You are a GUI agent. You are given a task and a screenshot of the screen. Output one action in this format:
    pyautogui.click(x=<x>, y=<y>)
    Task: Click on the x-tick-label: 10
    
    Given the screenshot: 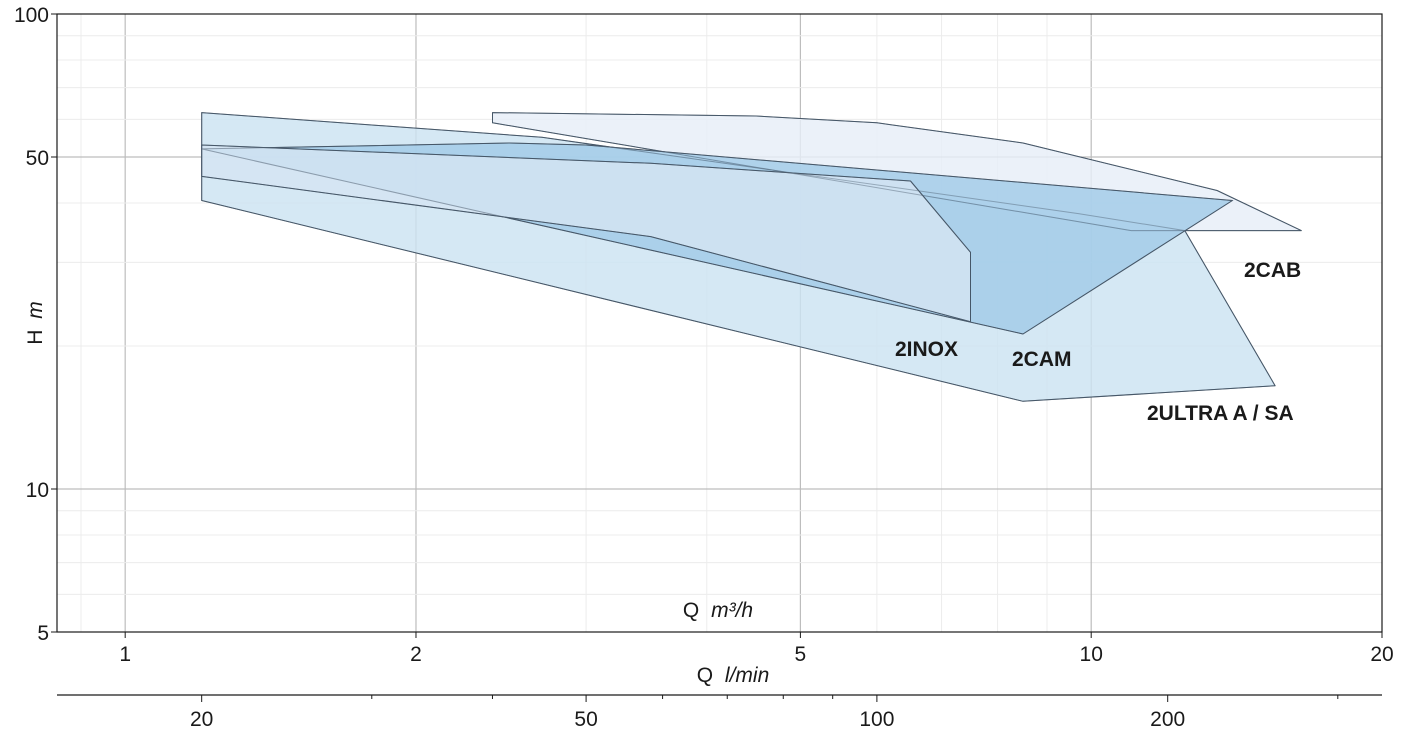 What is the action you would take?
    pyautogui.click(x=1091, y=654)
    